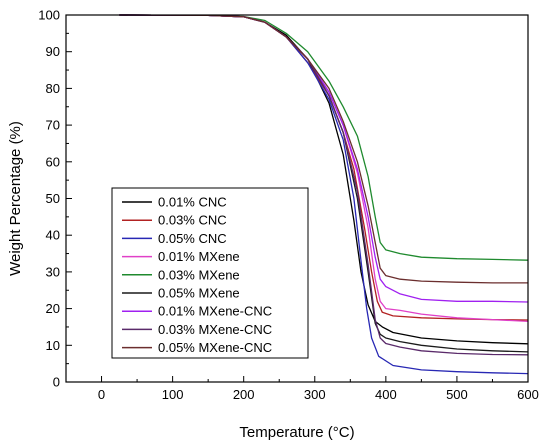  I want to click on legend-label: 0.01% MXene-CNC, so click(215, 311).